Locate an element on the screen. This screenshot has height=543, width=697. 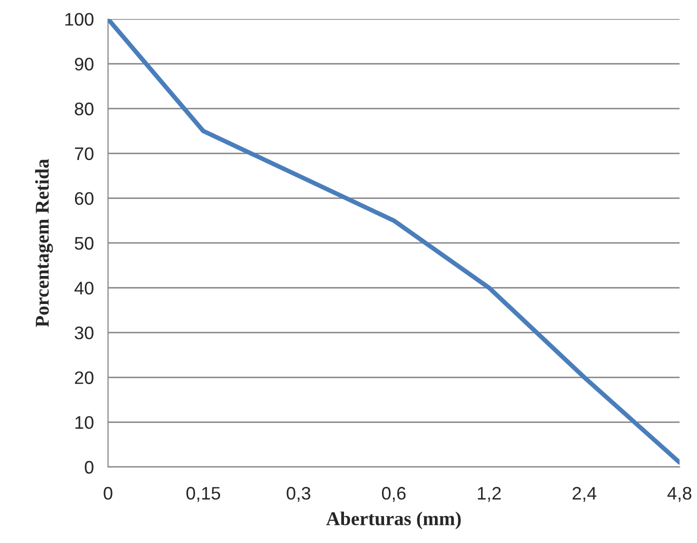
x-tick-label: 0,15 is located at coordinates (203, 494).